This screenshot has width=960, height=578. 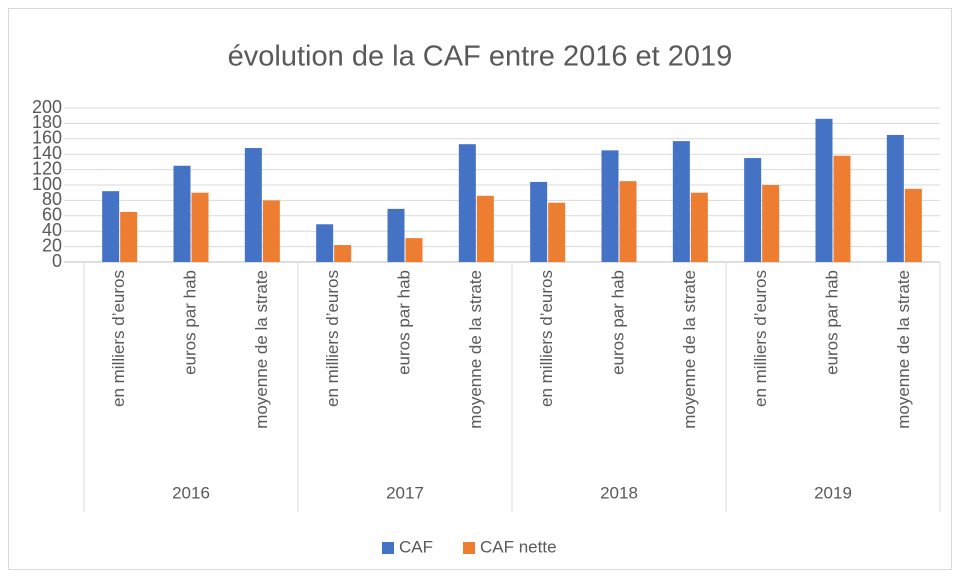 I want to click on y-tick-label: 160, so click(x=47, y=138).